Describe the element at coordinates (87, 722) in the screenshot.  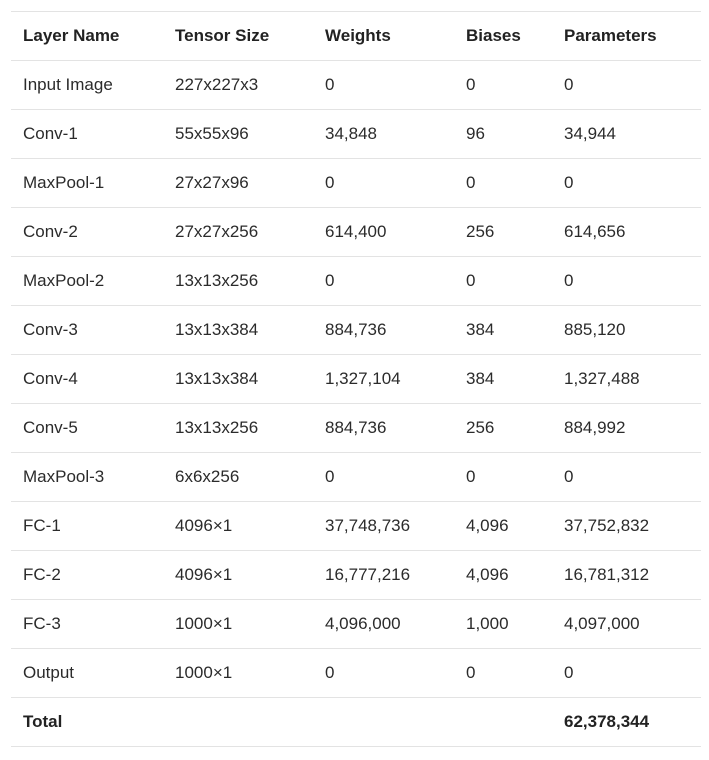
I see `total-label: Total` at that location.